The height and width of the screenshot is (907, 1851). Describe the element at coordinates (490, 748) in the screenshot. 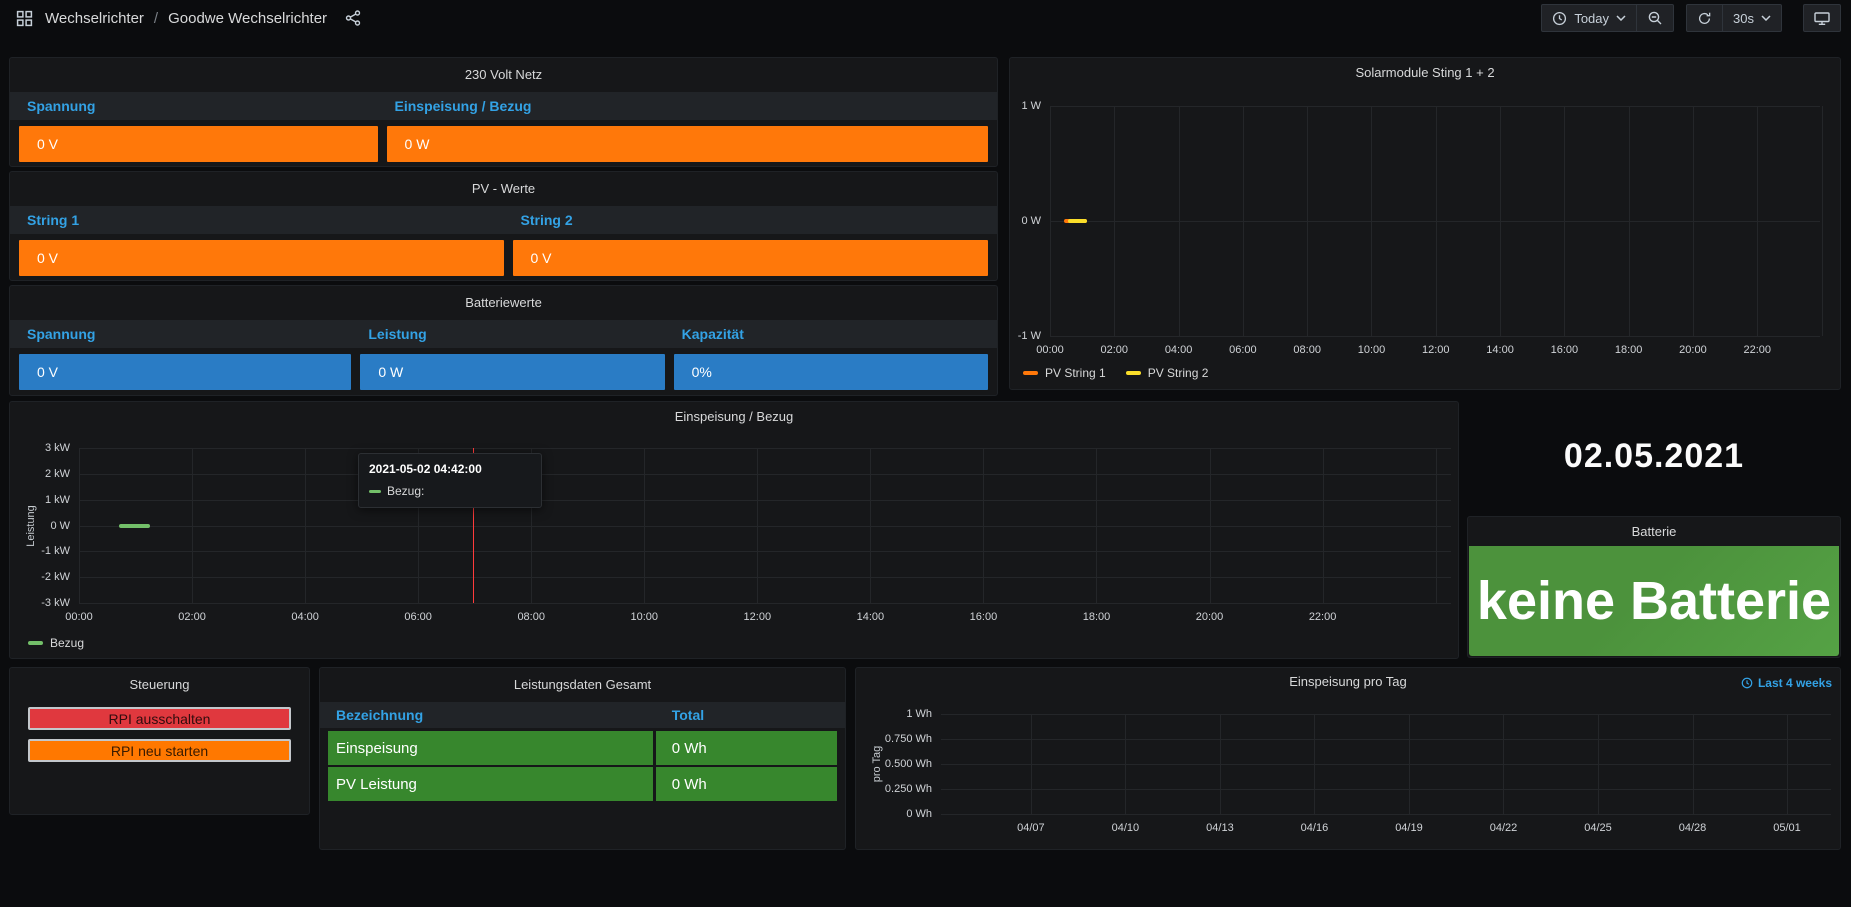

I see `table-cell-einspeisung: Einspeisung` at that location.